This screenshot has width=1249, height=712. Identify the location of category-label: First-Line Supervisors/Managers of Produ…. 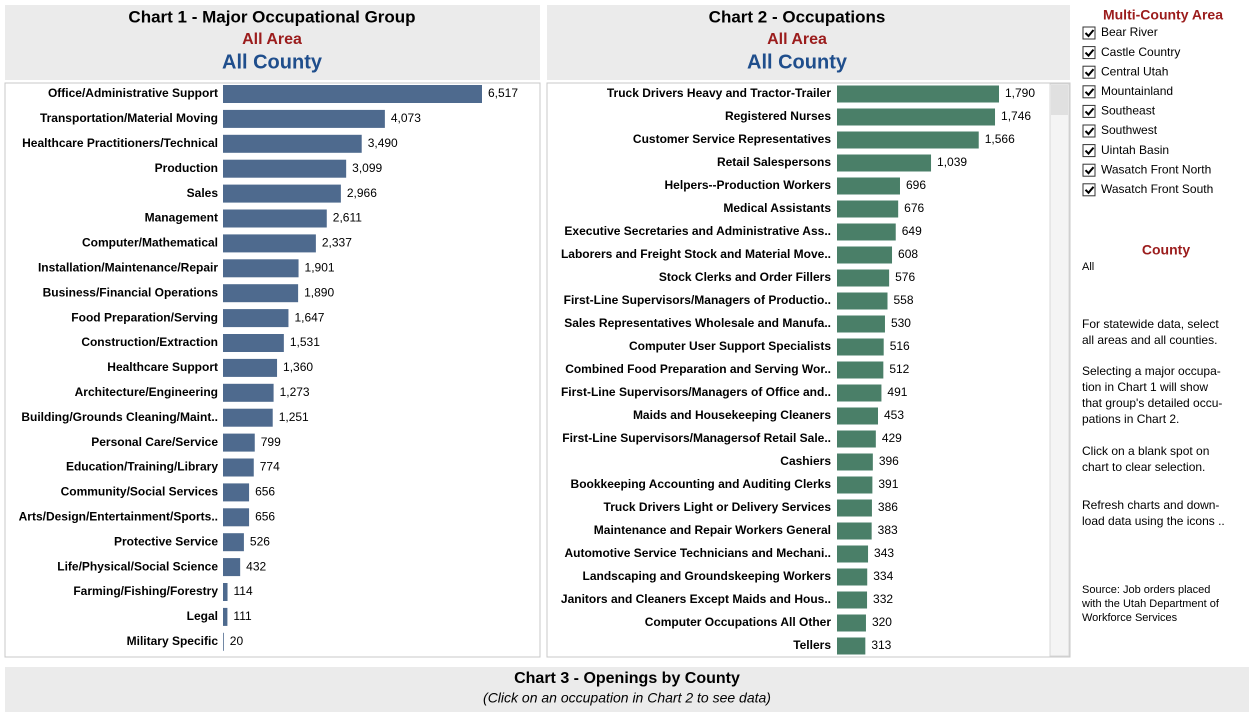
(697, 300).